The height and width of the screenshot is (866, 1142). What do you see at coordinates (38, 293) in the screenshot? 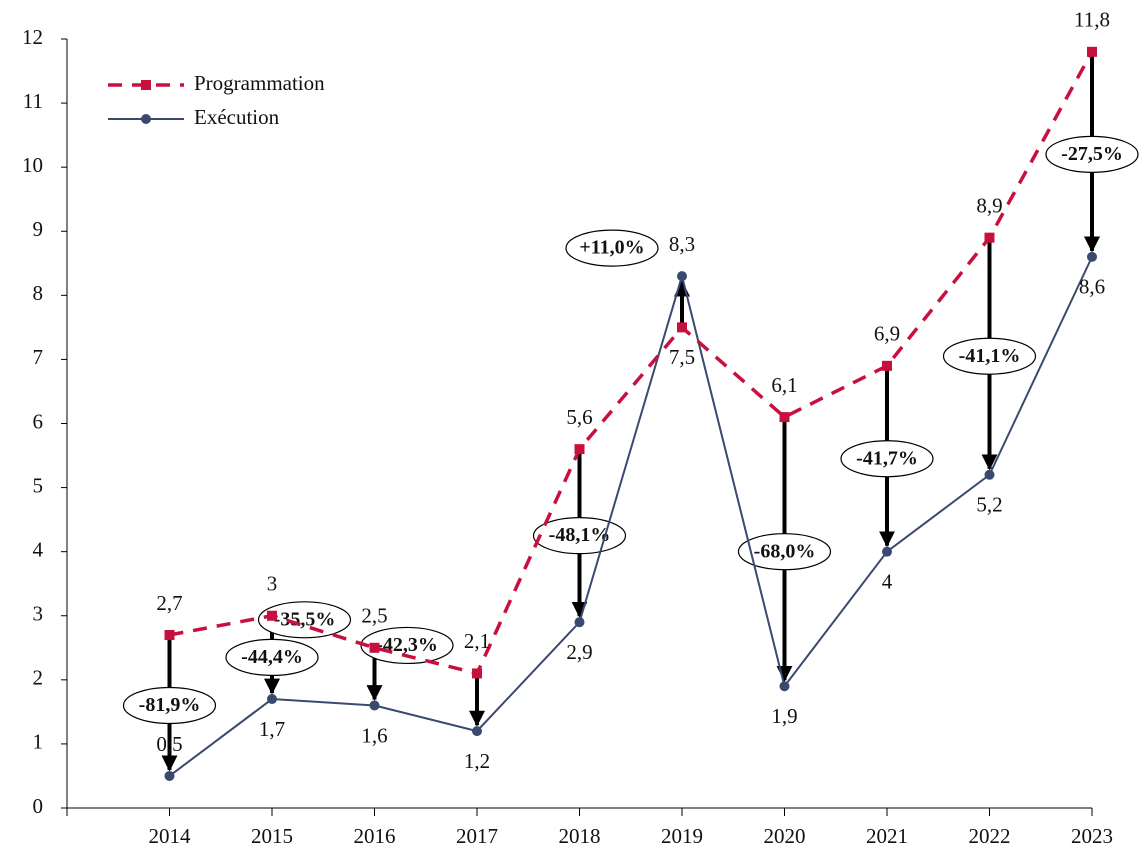
I see `y-tick-label: 8` at bounding box center [38, 293].